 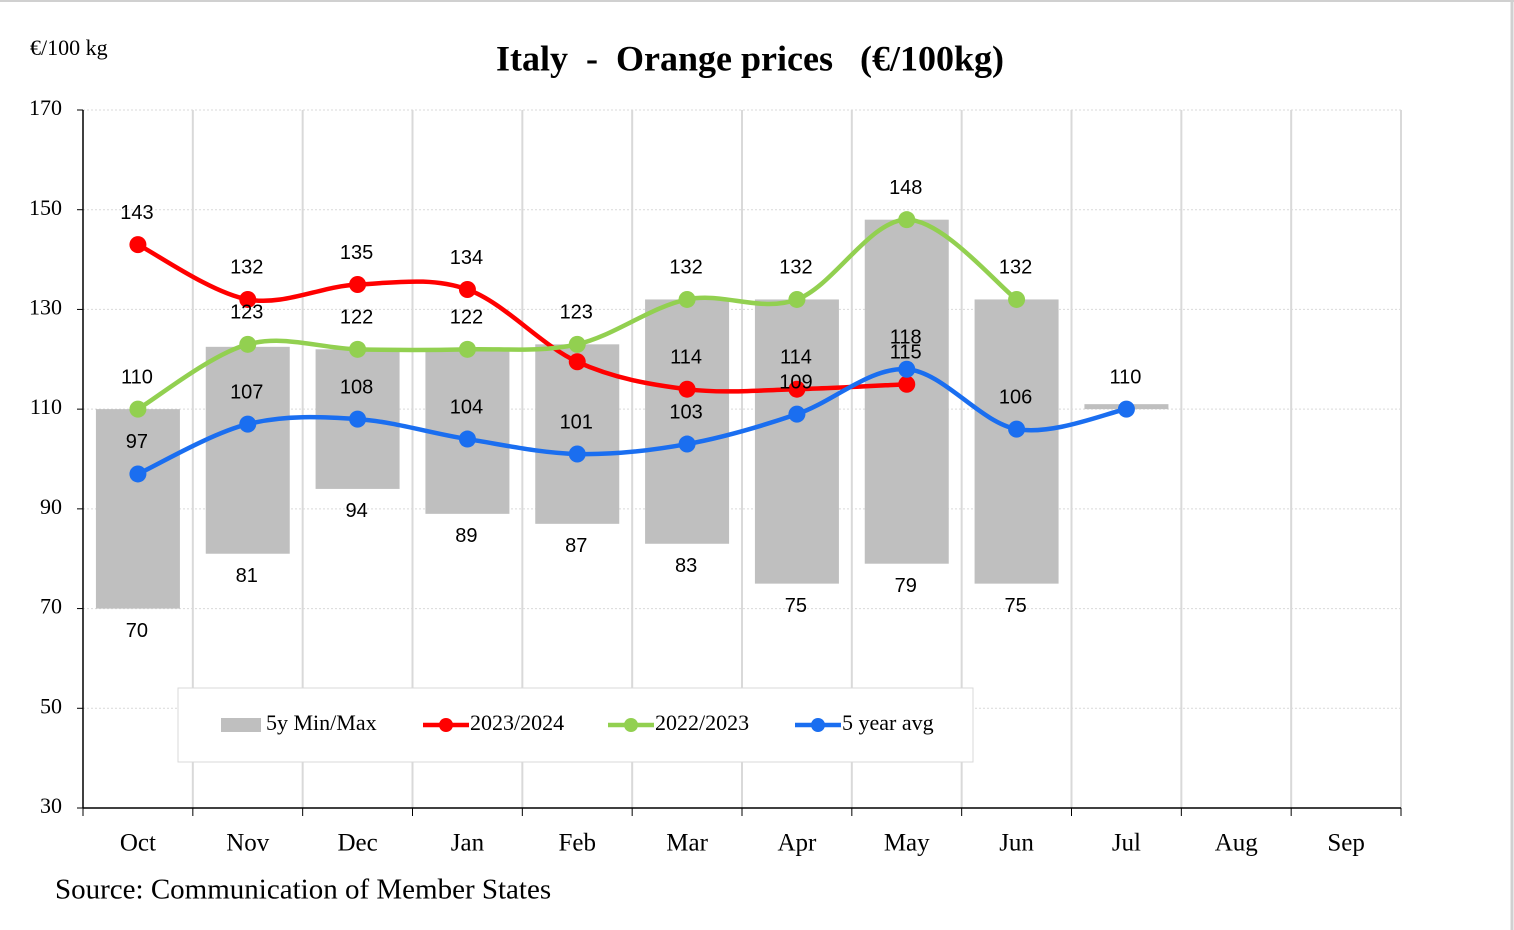 What do you see at coordinates (576, 422) in the screenshot?
I see `data-label: 101` at bounding box center [576, 422].